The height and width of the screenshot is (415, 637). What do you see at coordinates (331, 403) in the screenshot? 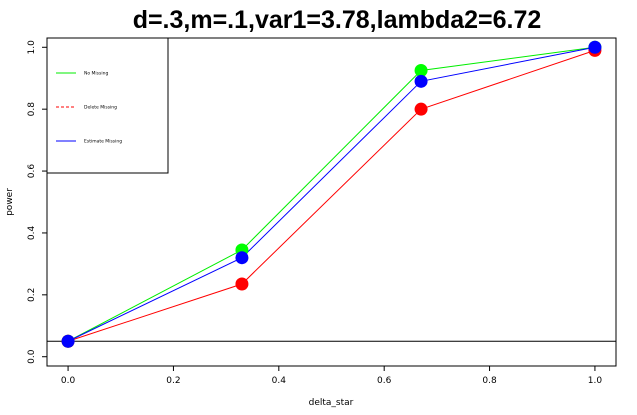
I see `x-axis-label: delta_star` at bounding box center [331, 403].